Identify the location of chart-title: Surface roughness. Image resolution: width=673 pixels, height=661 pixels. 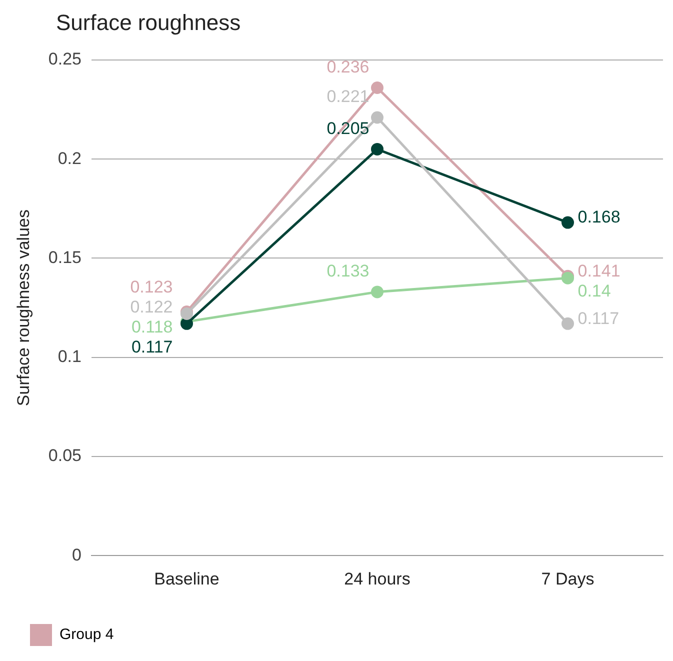
(148, 23).